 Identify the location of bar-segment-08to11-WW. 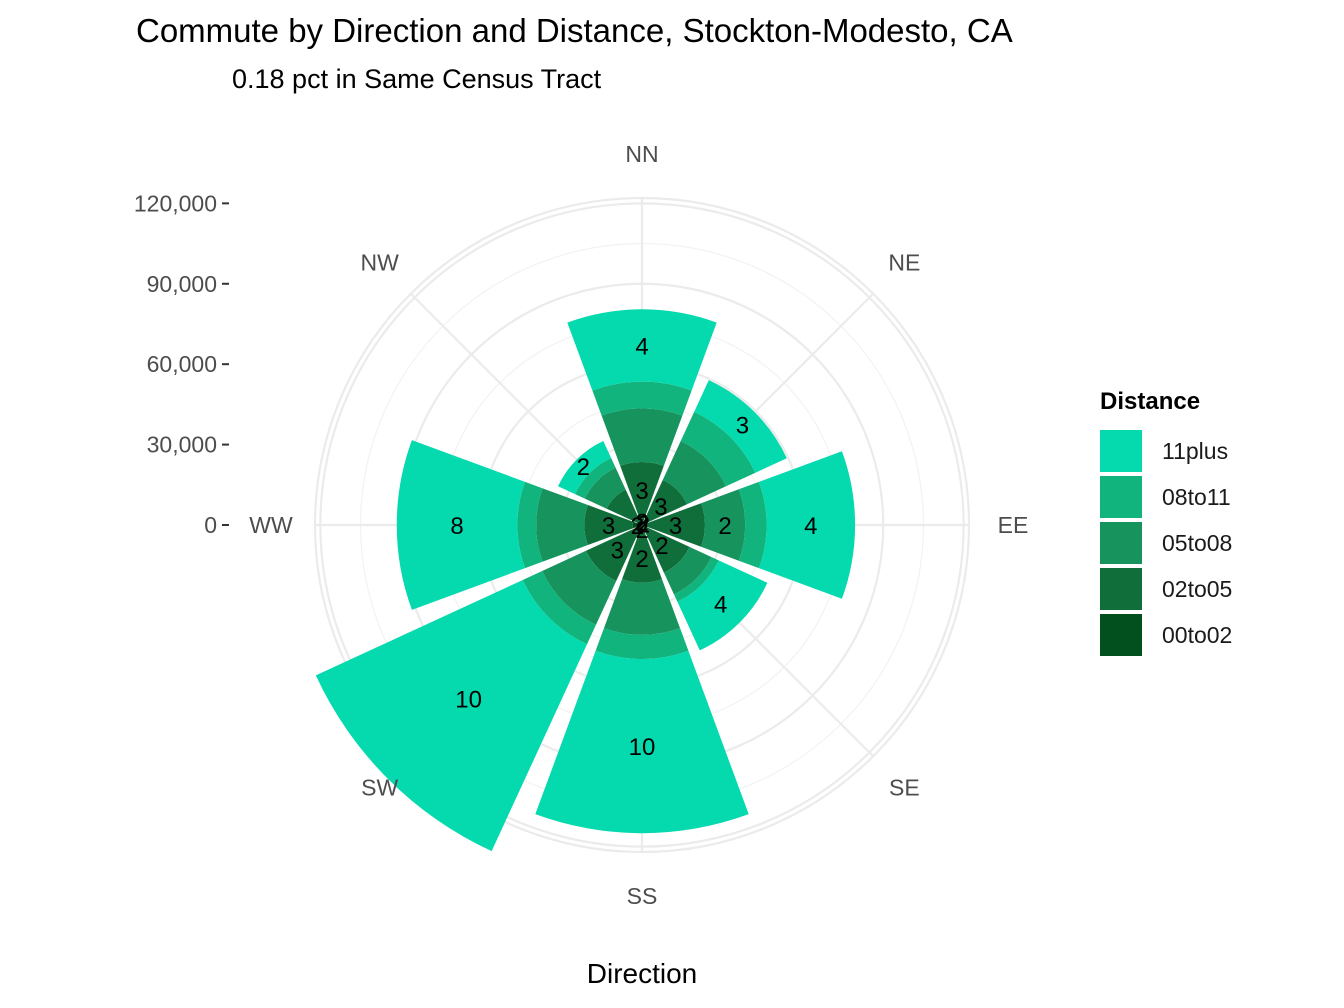
(530, 525).